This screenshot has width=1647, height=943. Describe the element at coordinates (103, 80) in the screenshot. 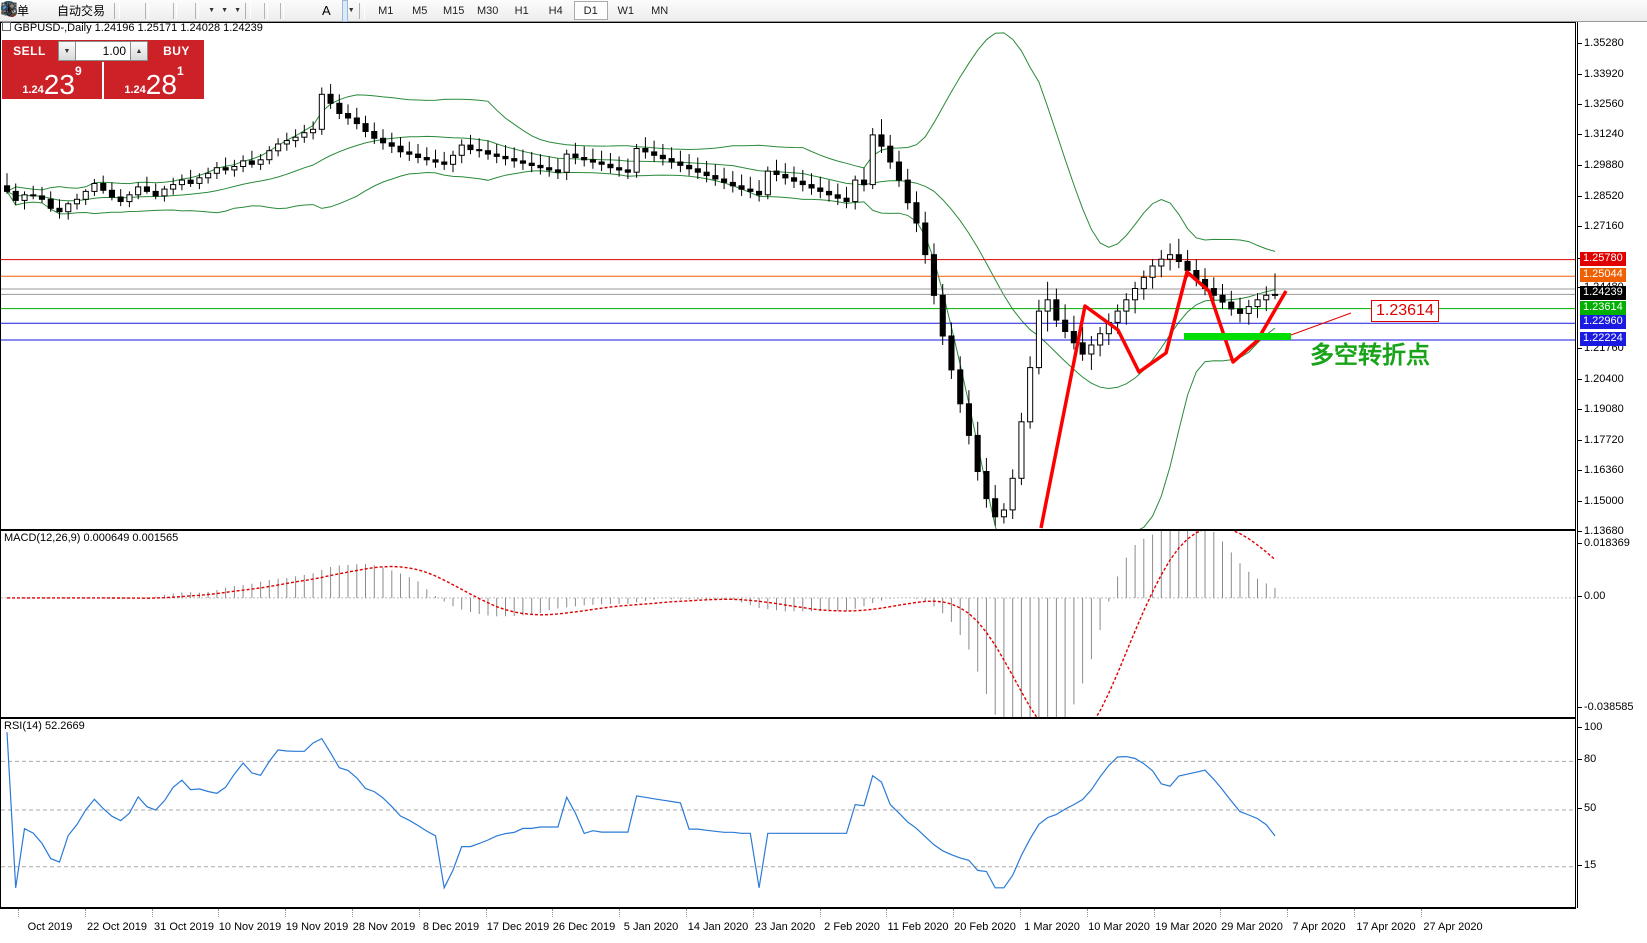

I see `octp-price-row: 1.24 23 9 1.24 28 1` at that location.